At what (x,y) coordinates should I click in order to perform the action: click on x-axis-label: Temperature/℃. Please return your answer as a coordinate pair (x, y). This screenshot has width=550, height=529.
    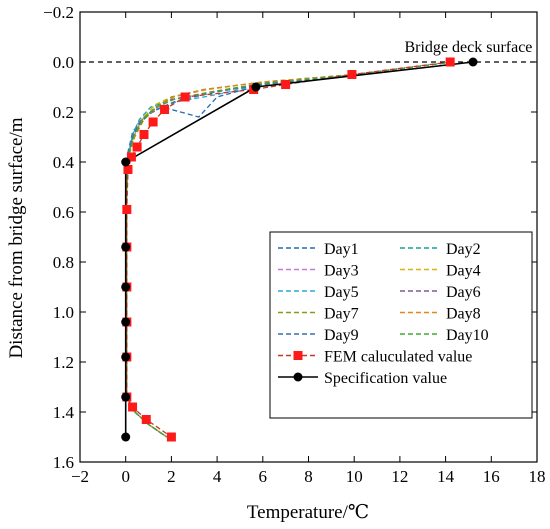
    Looking at the image, I should click on (308, 512).